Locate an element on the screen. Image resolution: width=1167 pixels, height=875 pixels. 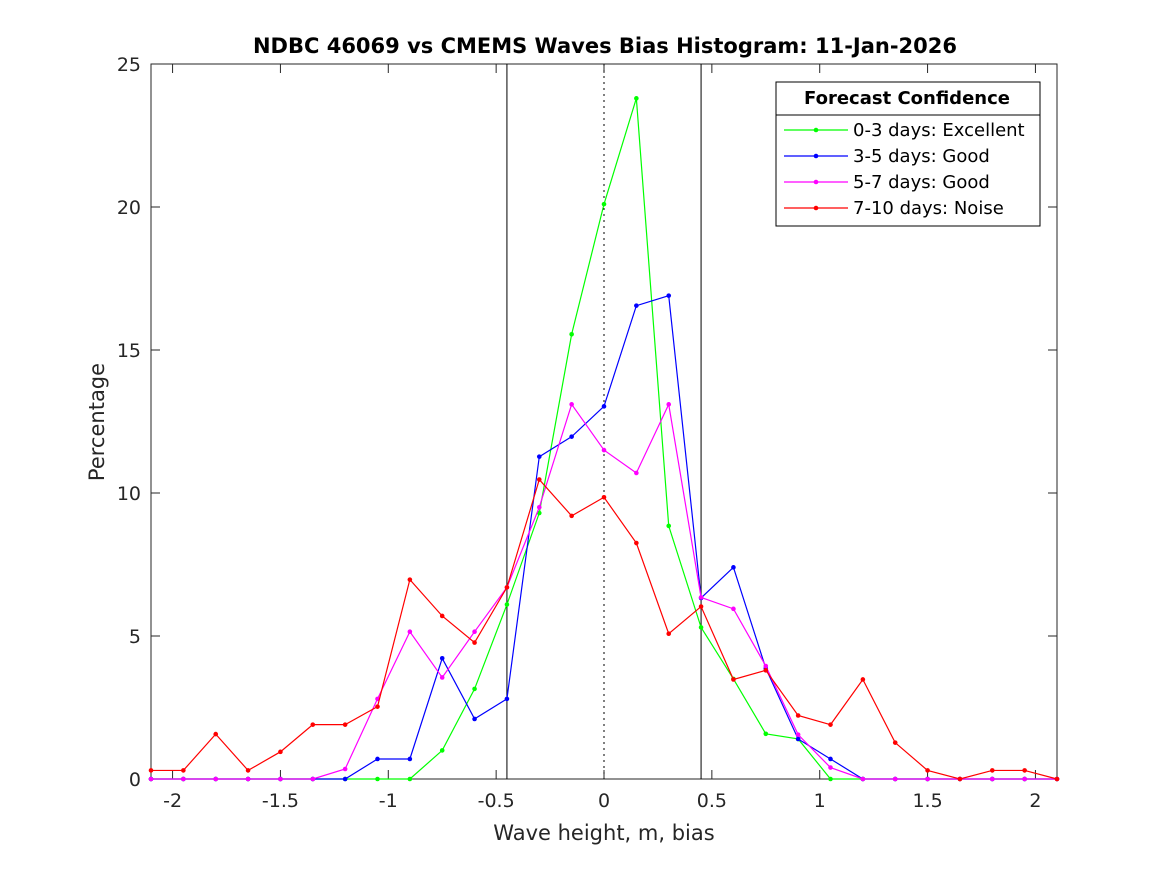
legend-box is located at coordinates (908, 154).